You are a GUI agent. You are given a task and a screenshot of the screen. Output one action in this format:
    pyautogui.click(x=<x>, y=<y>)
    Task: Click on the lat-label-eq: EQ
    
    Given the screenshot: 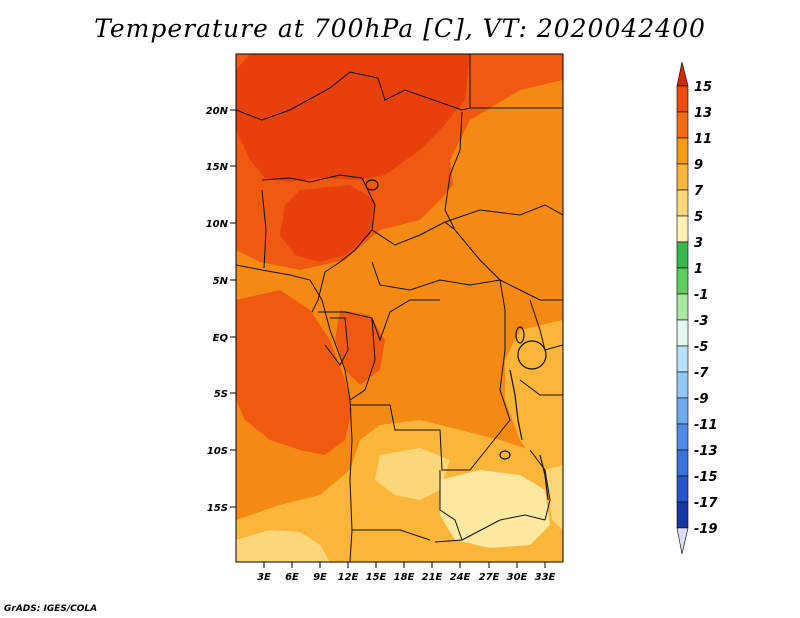 What is the action you would take?
    pyautogui.click(x=221, y=338)
    